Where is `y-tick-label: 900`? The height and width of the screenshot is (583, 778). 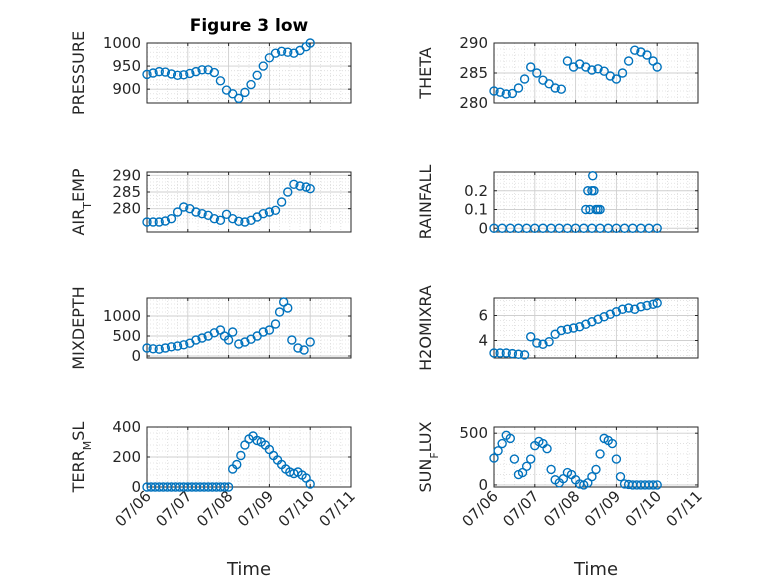 y-tick-label: 900 is located at coordinates (126, 89).